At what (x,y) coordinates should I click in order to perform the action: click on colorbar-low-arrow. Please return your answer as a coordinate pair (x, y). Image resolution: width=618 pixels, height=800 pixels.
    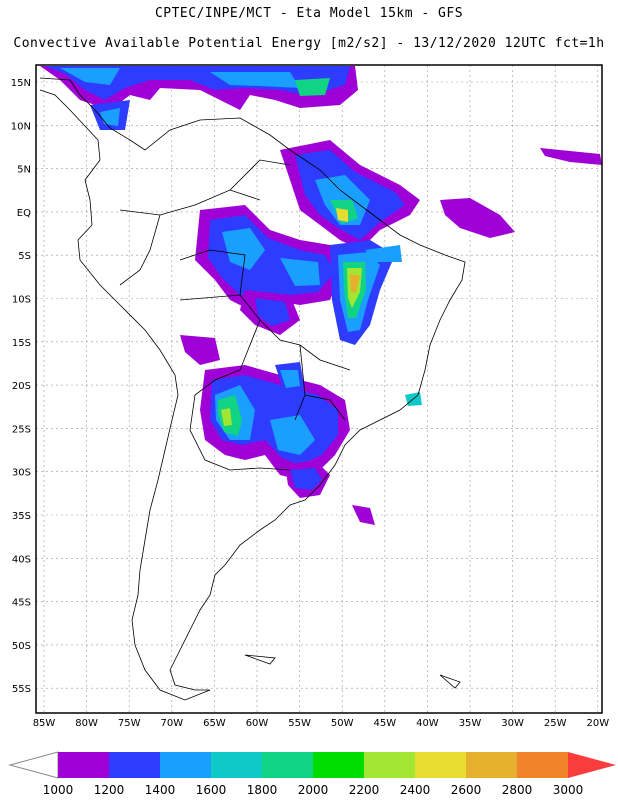
    Looking at the image, I should click on (33, 765).